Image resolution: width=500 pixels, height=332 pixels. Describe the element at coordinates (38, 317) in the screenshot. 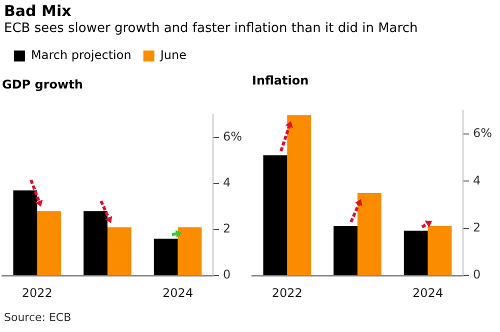

I see `source-note: Source: ECB` at that location.